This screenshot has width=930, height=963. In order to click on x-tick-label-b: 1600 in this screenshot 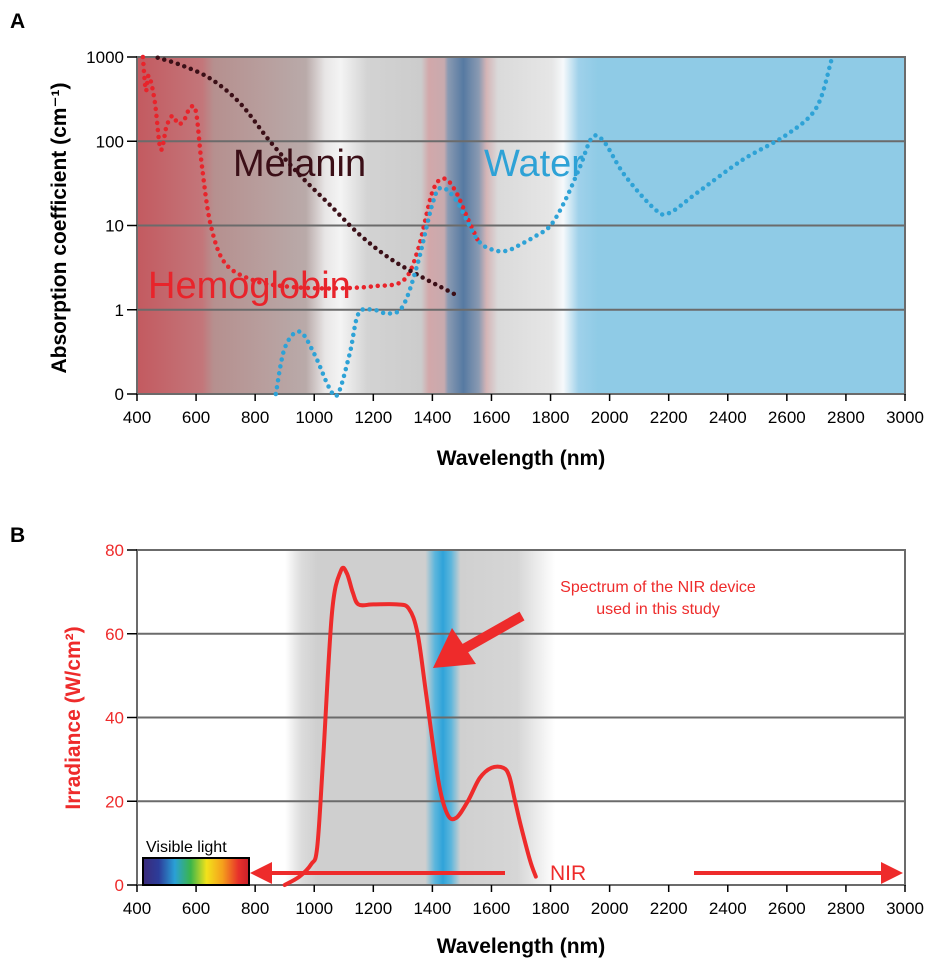, I will do `click(492, 908)`.